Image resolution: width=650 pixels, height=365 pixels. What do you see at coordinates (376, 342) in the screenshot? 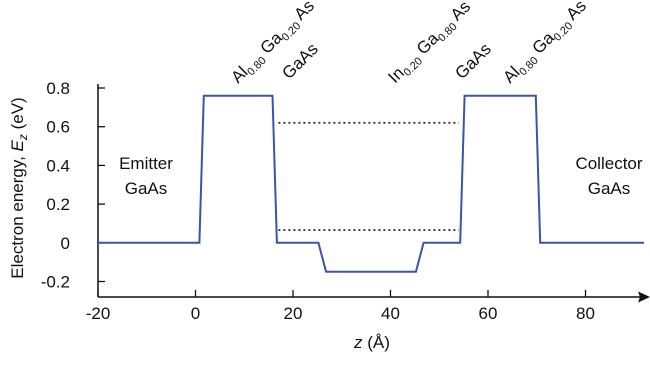
I see `x-axis-label-unit: (Å)` at bounding box center [376, 342].